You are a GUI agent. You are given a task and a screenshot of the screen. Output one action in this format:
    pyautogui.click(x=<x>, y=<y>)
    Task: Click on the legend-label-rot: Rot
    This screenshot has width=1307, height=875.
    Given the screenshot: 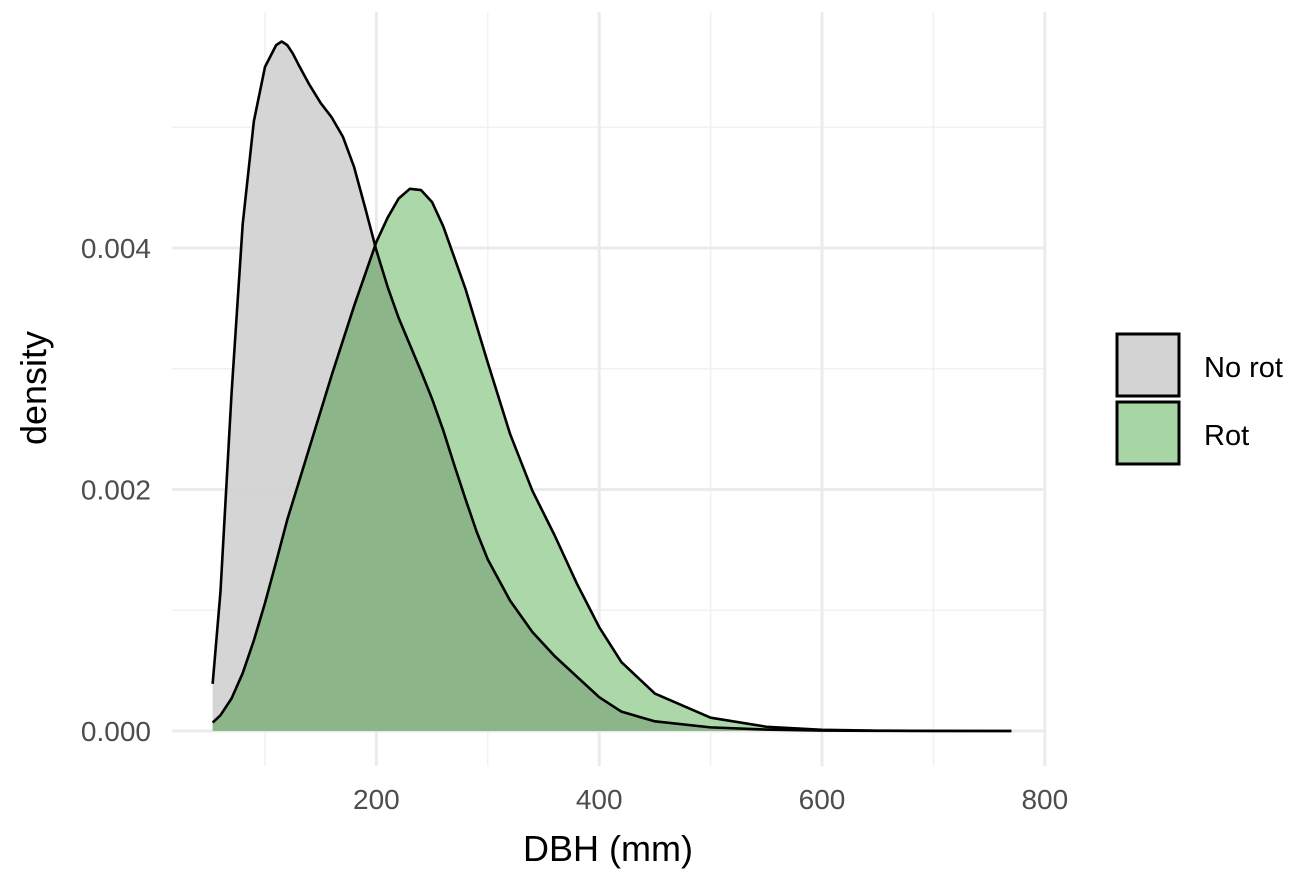 What is the action you would take?
    pyautogui.click(x=1226, y=436)
    